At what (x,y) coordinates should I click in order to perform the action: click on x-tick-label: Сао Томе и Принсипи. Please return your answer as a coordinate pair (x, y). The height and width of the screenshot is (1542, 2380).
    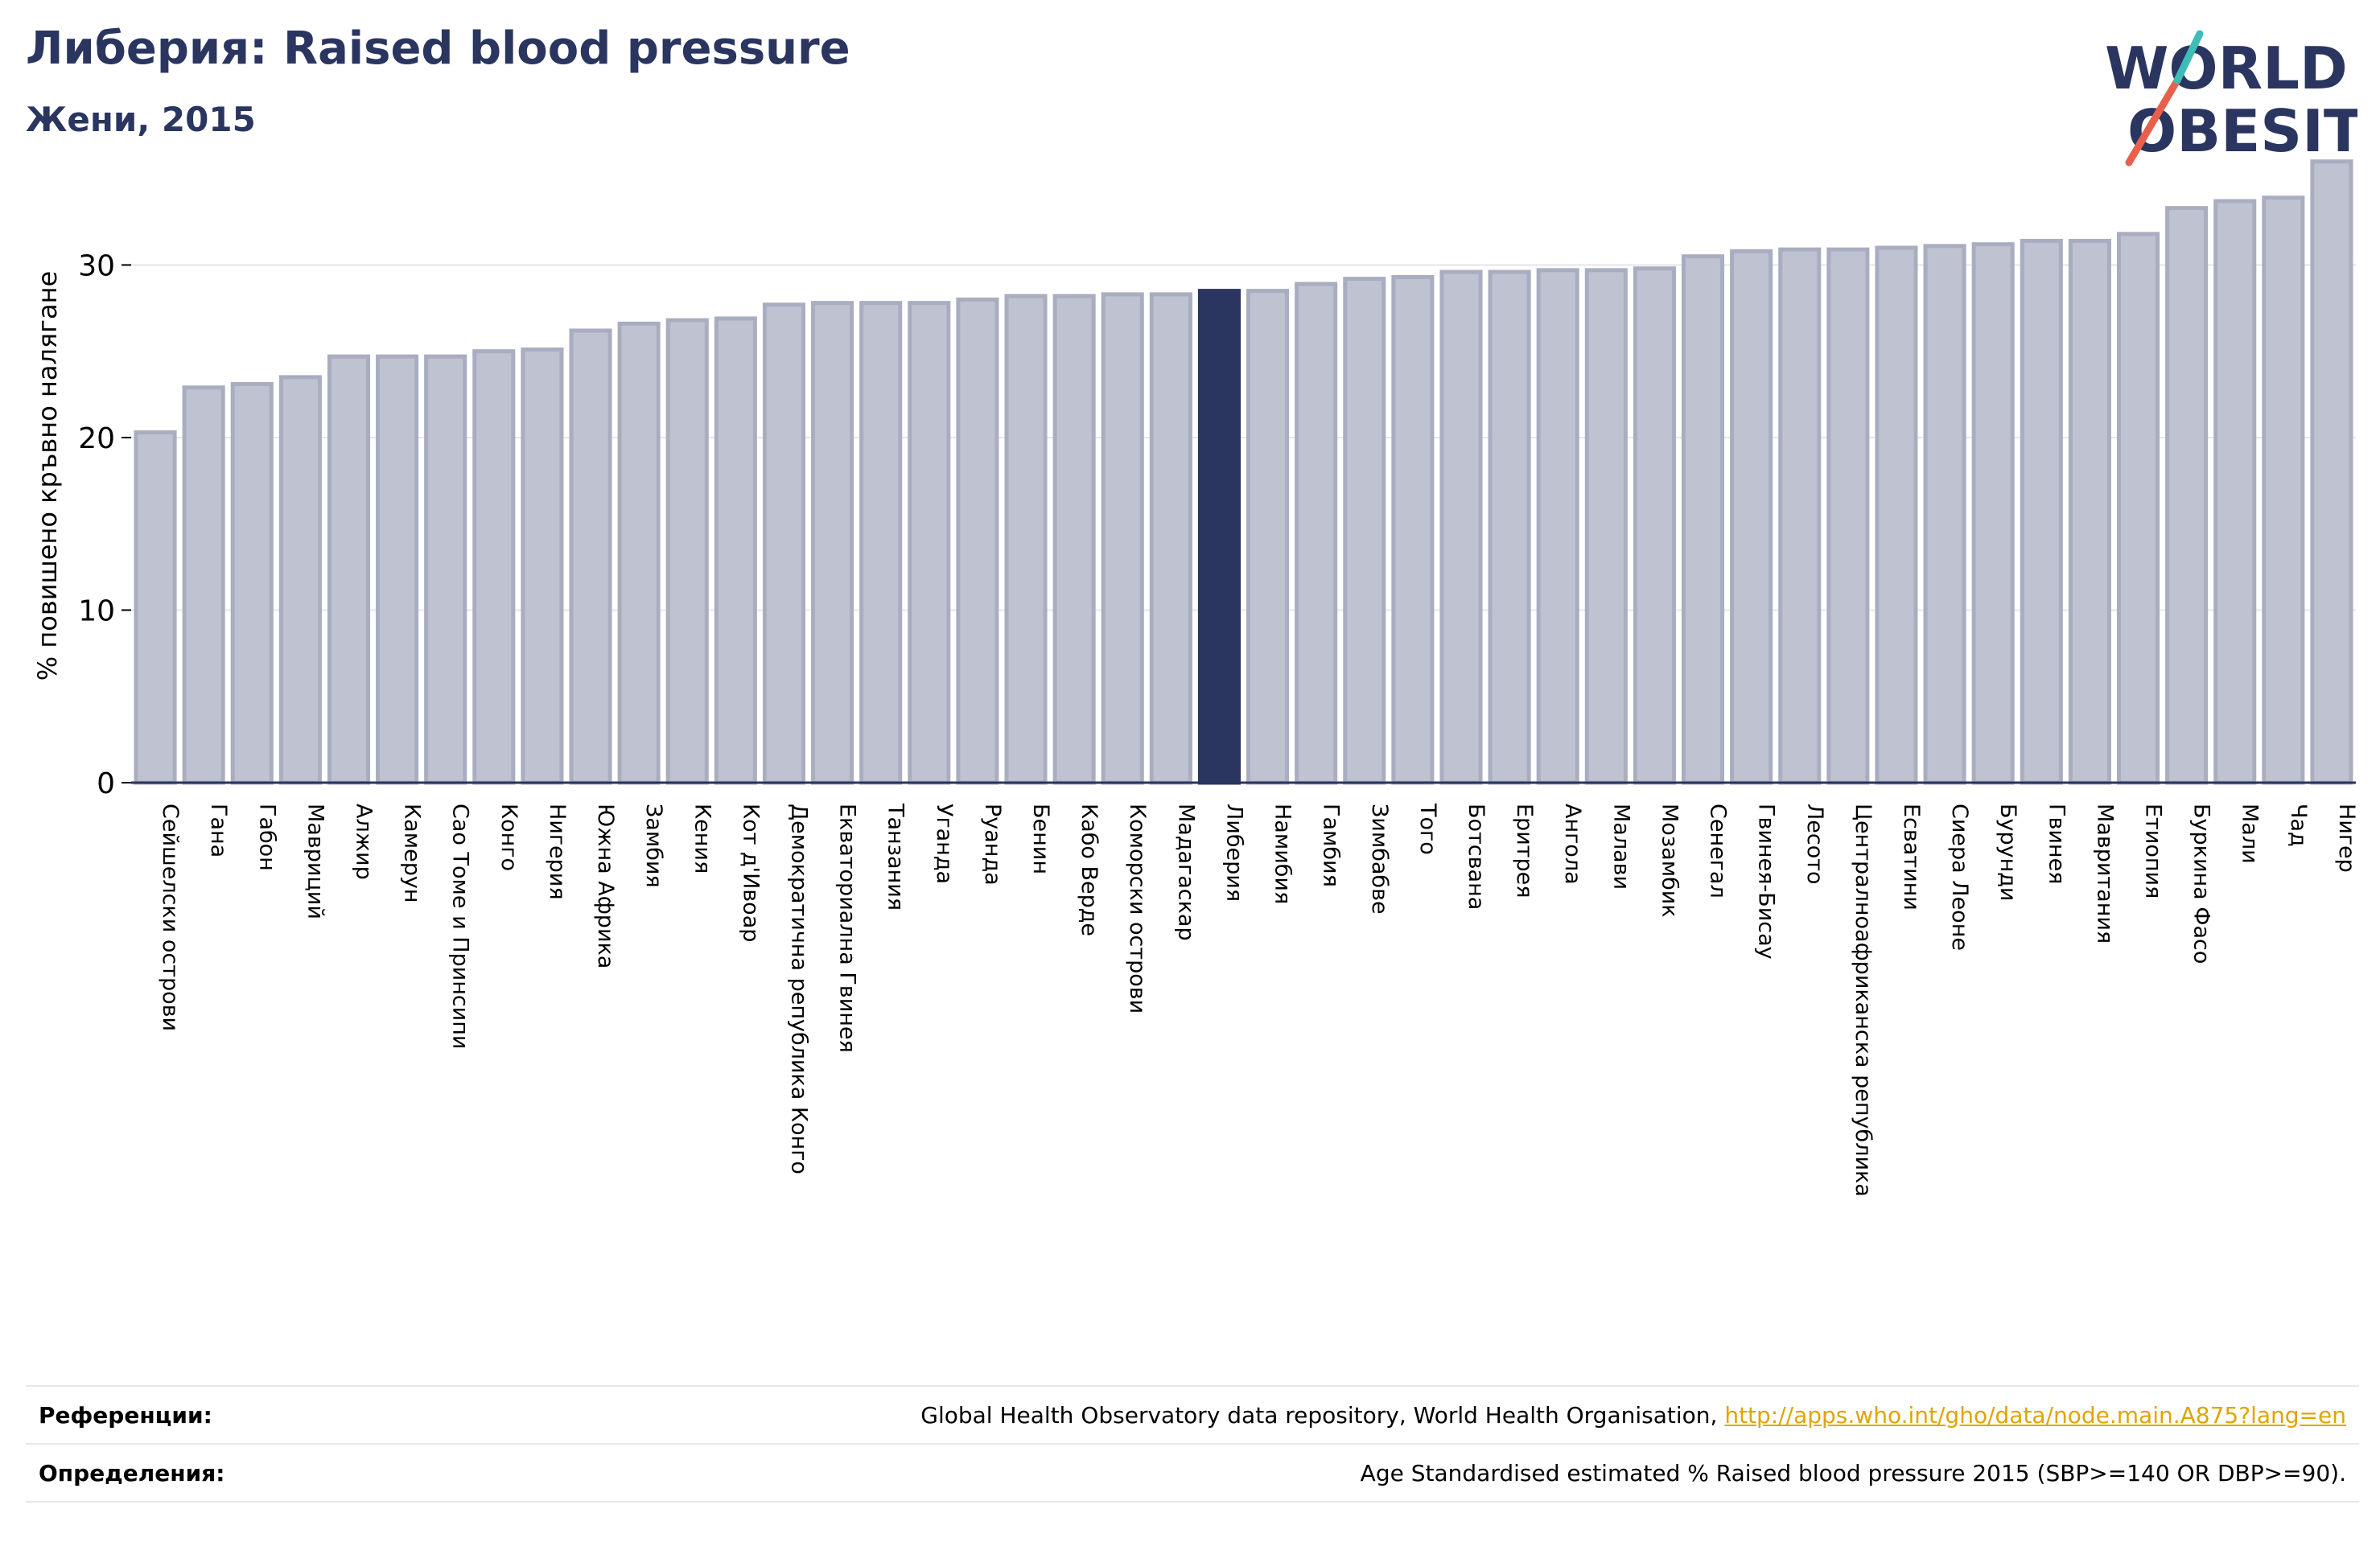
    Looking at the image, I should click on (460, 926).